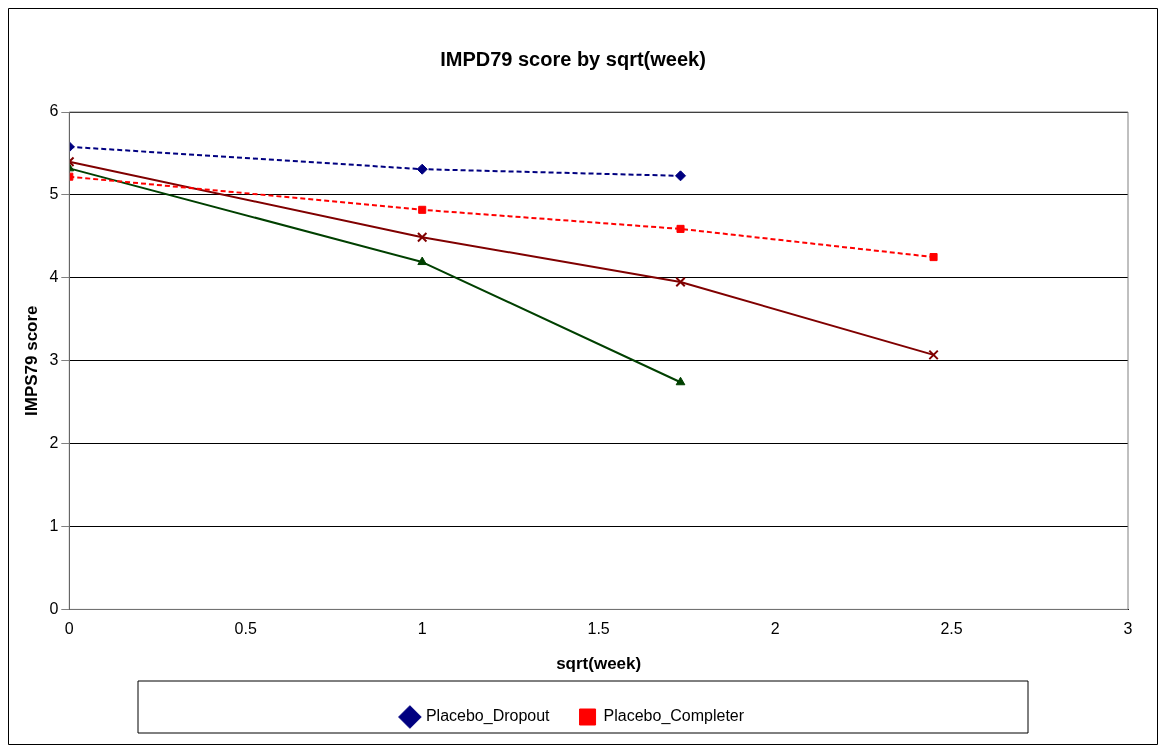 The image size is (1158, 745). Describe the element at coordinates (674, 716) in the screenshot. I see `legend-label: Placebo_Completer` at that location.